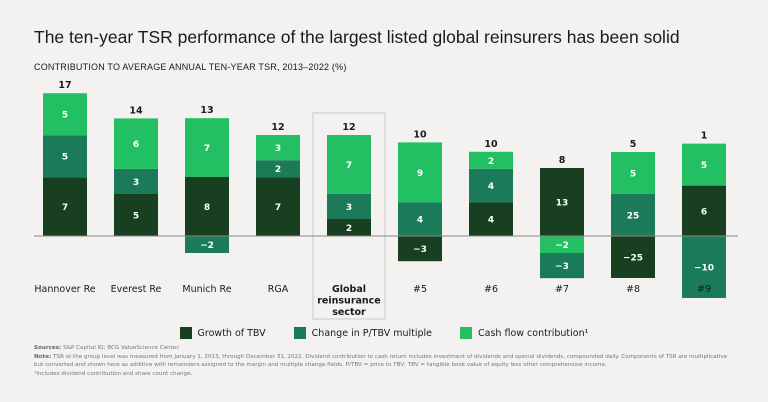 The height and width of the screenshot is (402, 768). Describe the element at coordinates (206, 289) in the screenshot. I see `category-label: Munich Re` at that location.